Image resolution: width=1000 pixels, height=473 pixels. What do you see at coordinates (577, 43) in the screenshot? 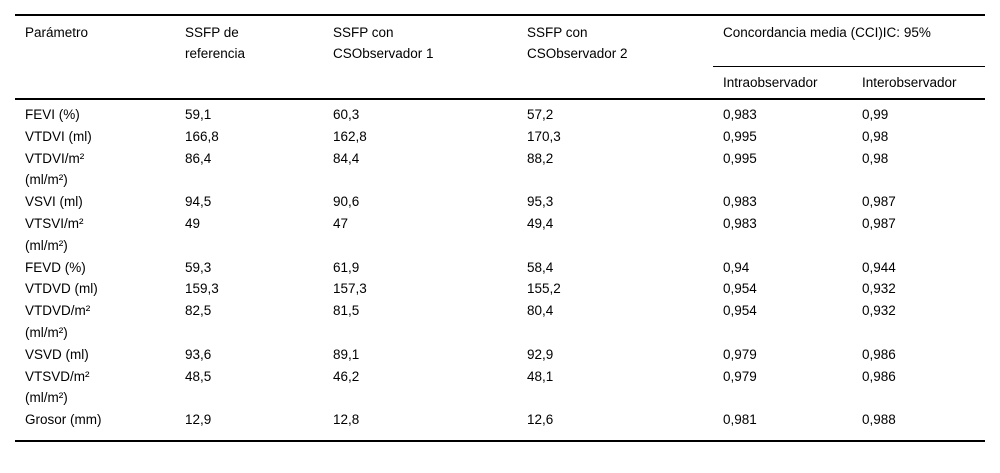
I see `col-header-ssfp-csobservador-2: SSFP con CSObservador 2` at bounding box center [577, 43].